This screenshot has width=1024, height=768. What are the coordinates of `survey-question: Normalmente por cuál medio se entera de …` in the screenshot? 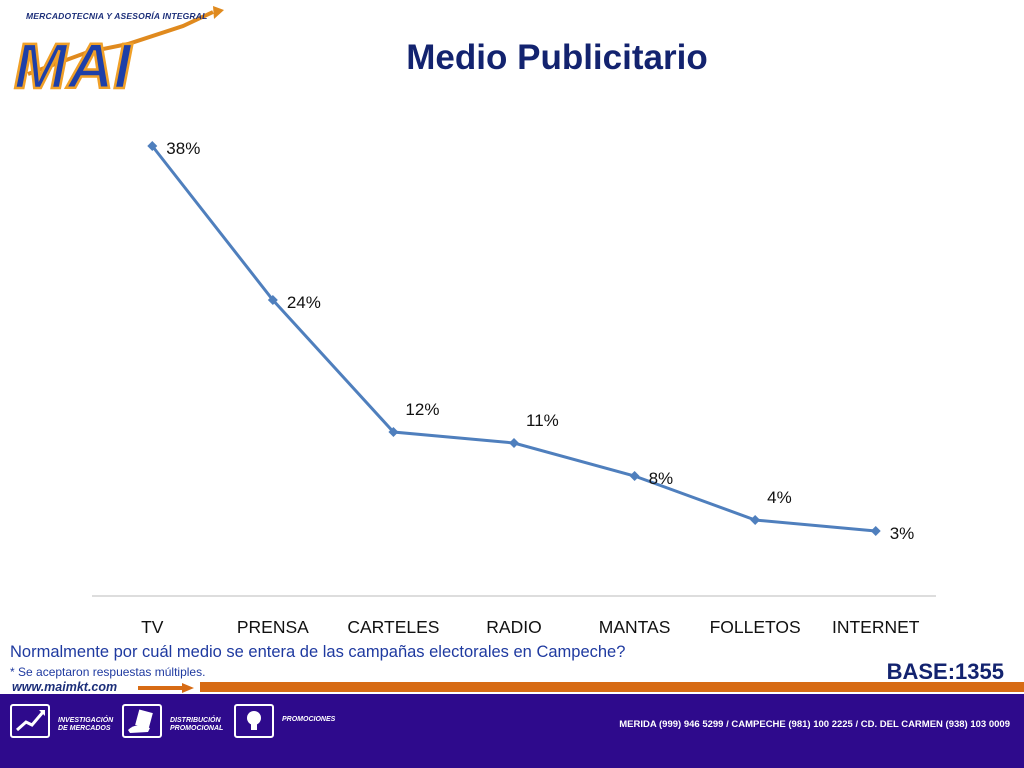 It's located at (318, 652).